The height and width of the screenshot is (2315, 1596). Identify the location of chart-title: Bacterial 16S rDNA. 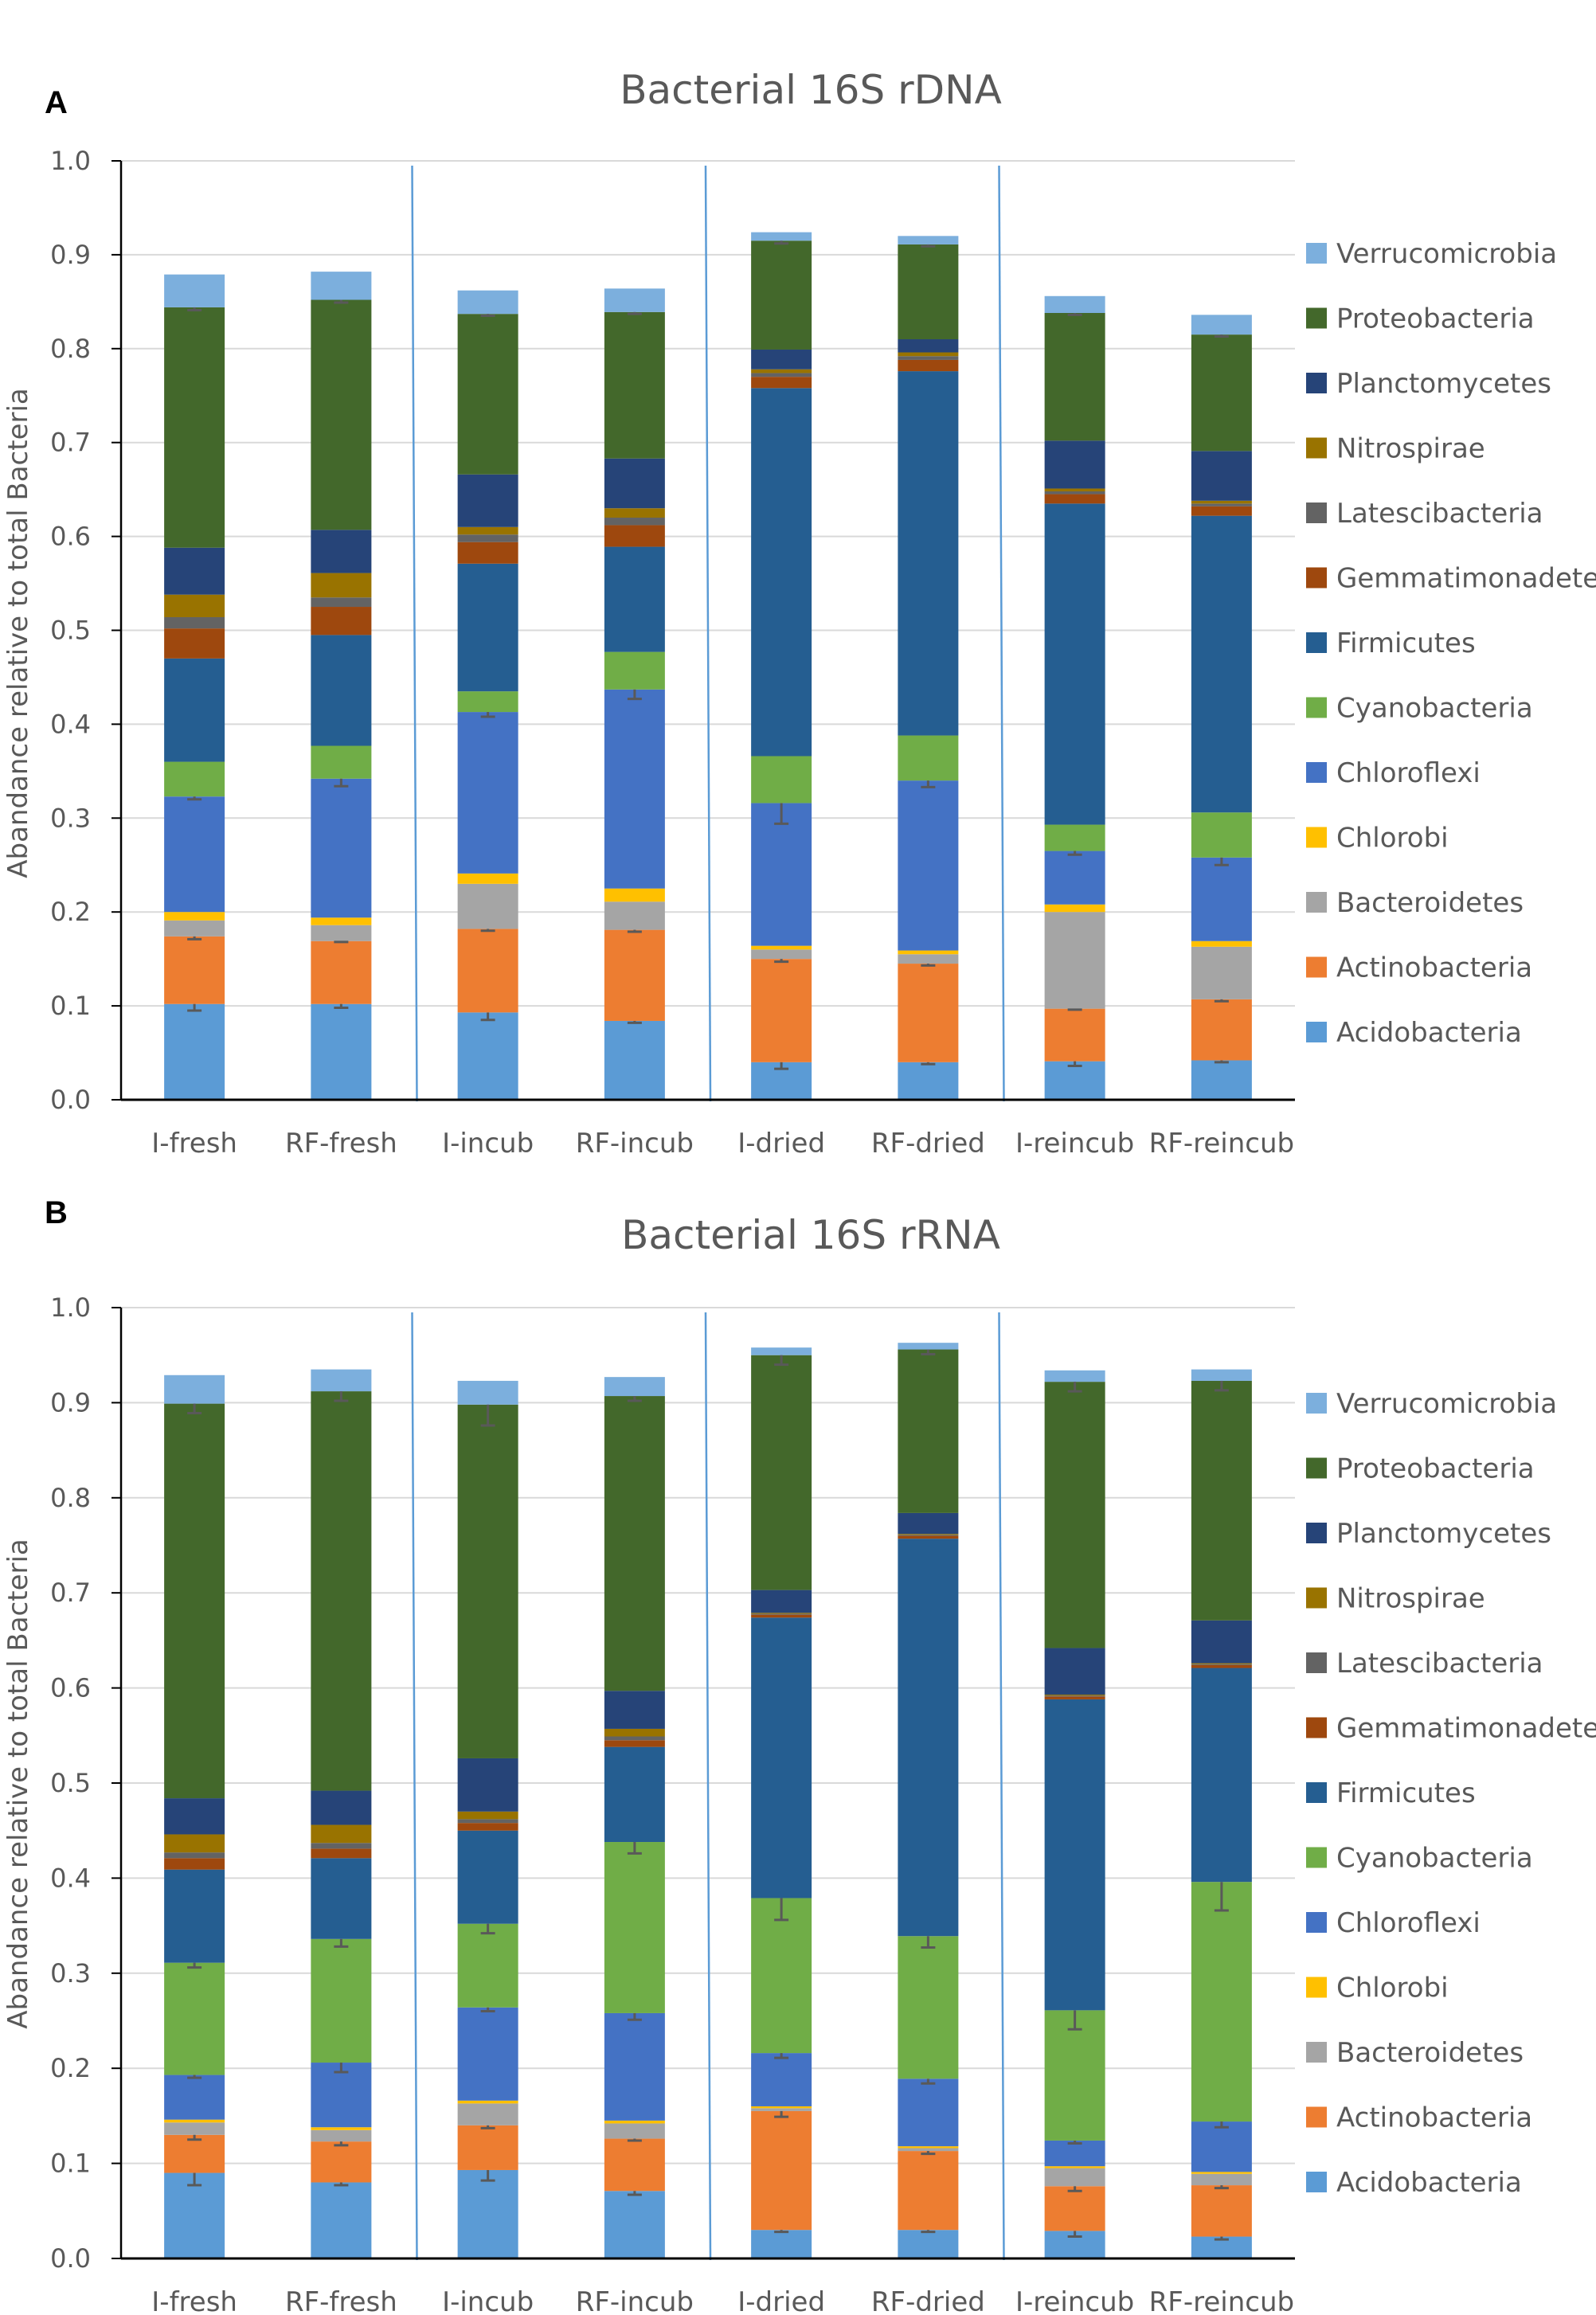
(811, 90).